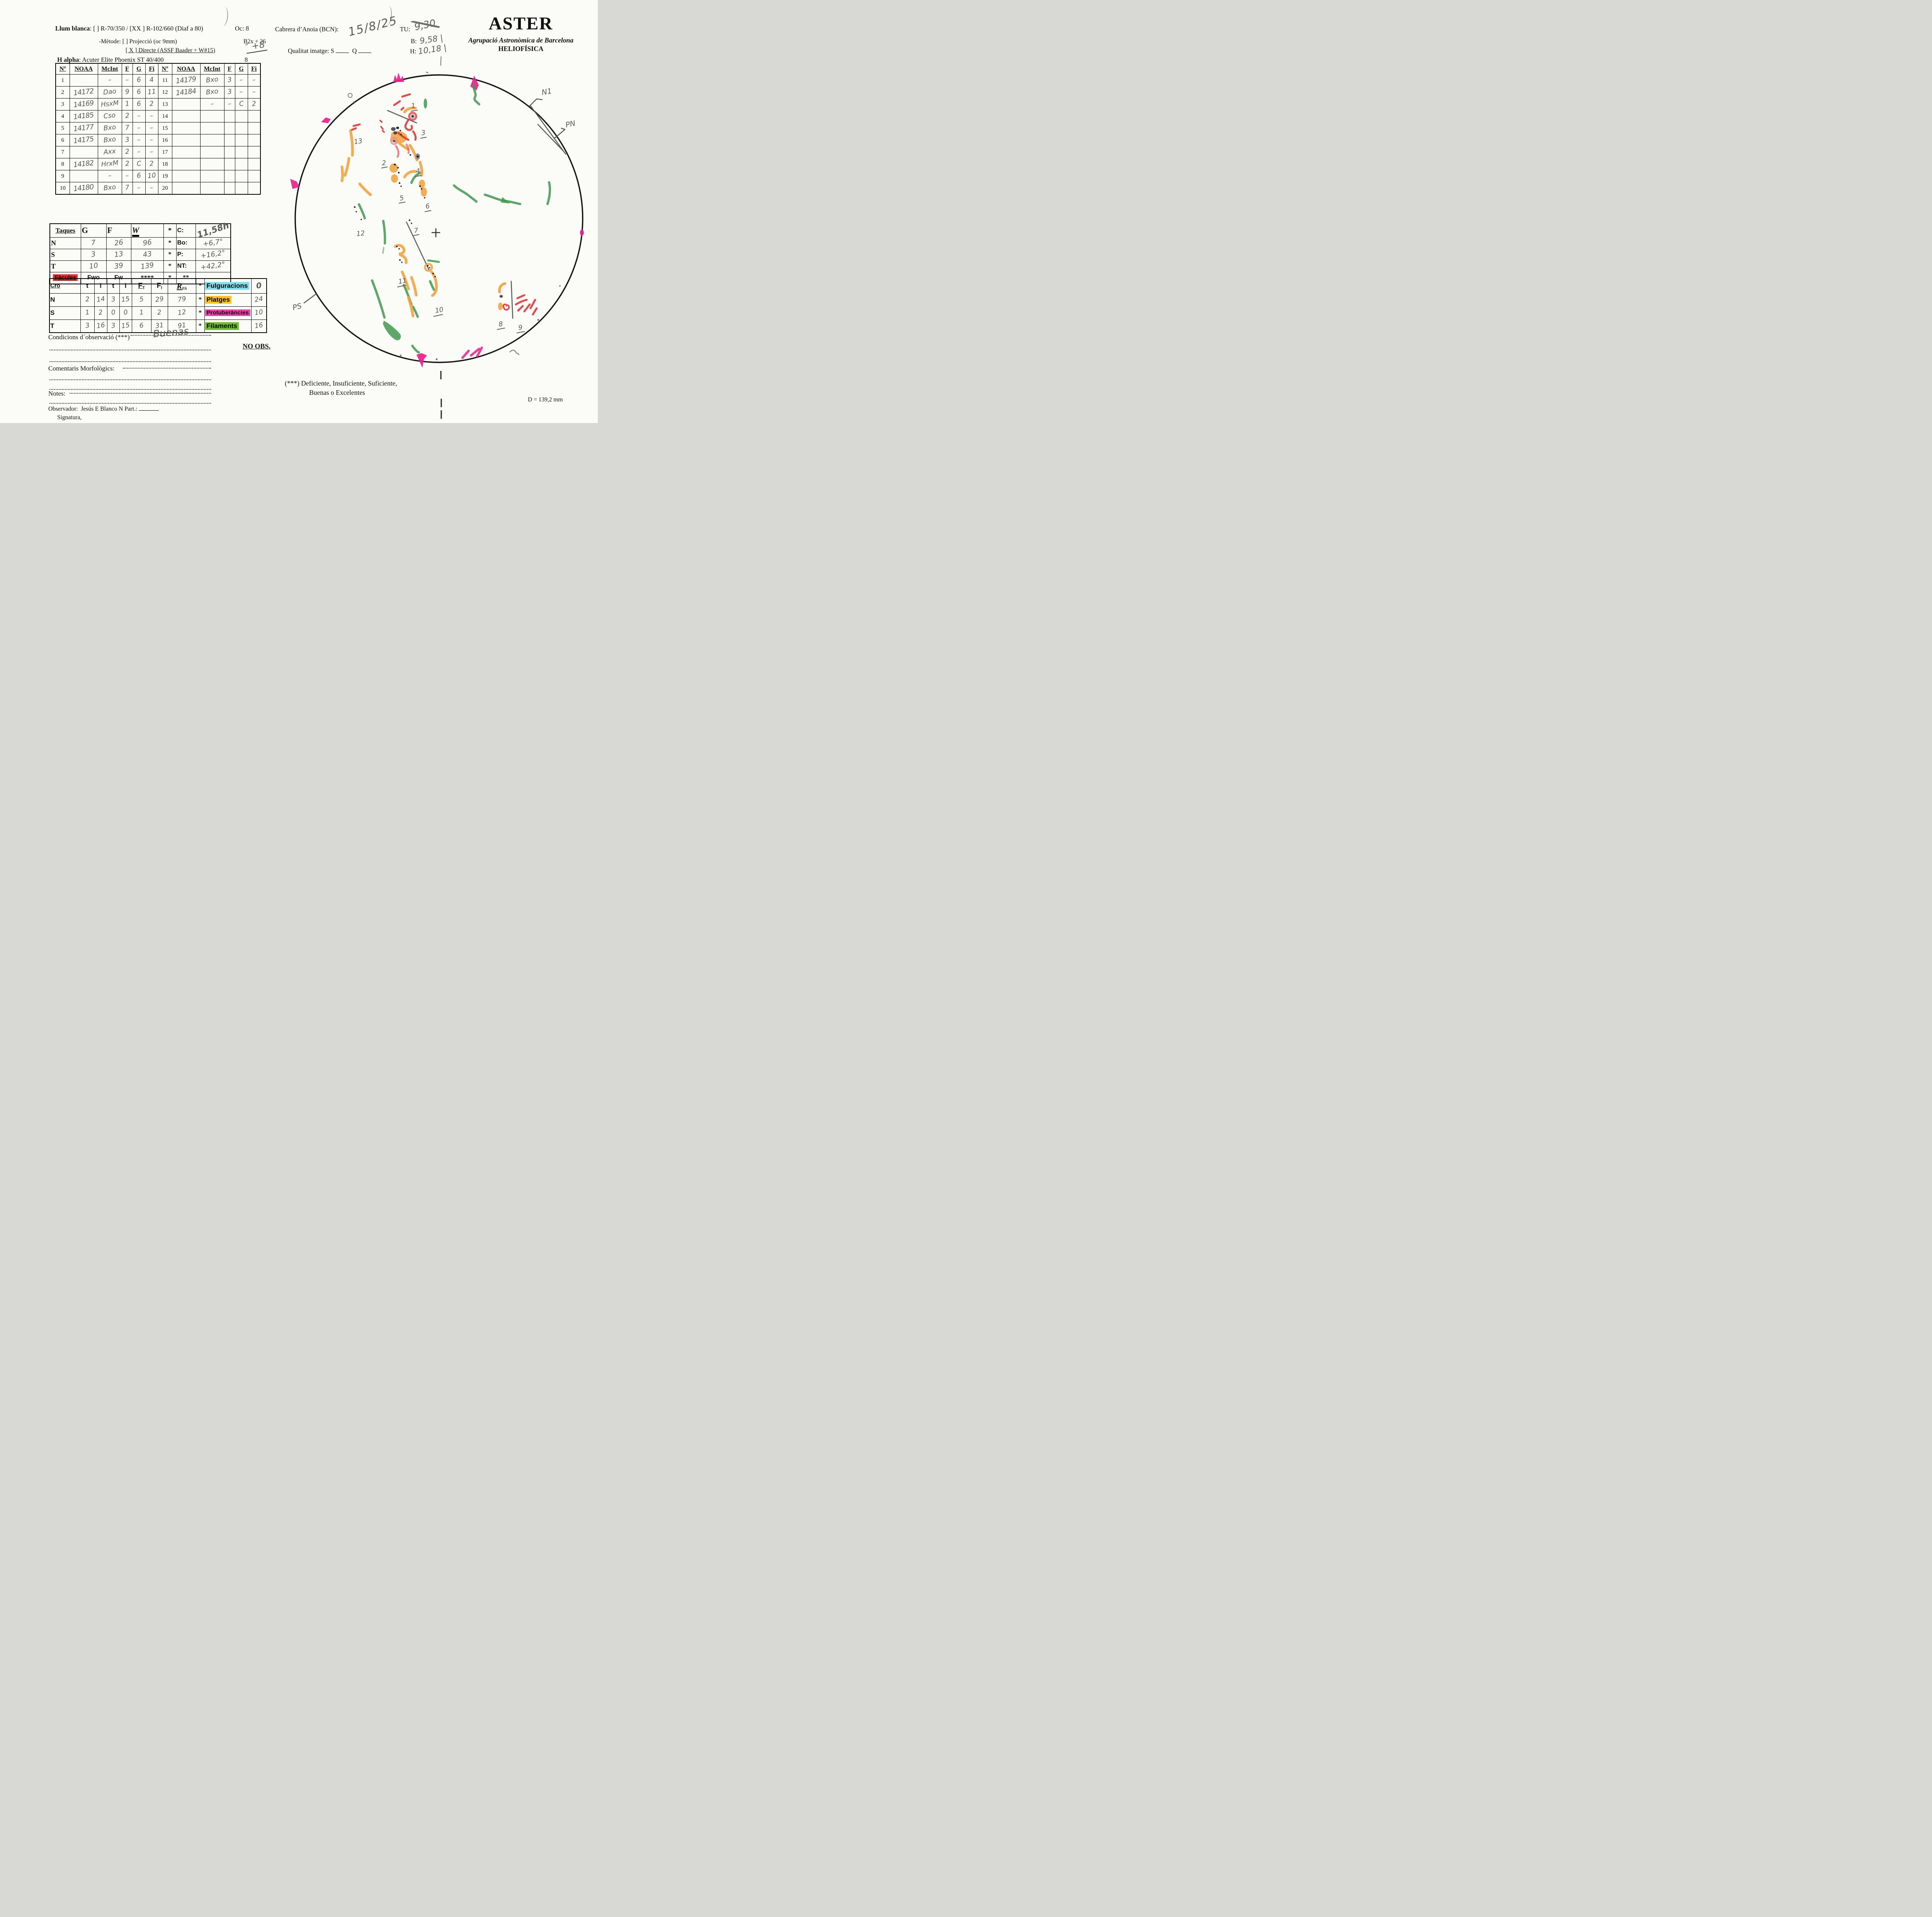 The width and height of the screenshot is (1932, 1917). What do you see at coordinates (259, 286) in the screenshot?
I see `fulguracions-count: 0` at bounding box center [259, 286].